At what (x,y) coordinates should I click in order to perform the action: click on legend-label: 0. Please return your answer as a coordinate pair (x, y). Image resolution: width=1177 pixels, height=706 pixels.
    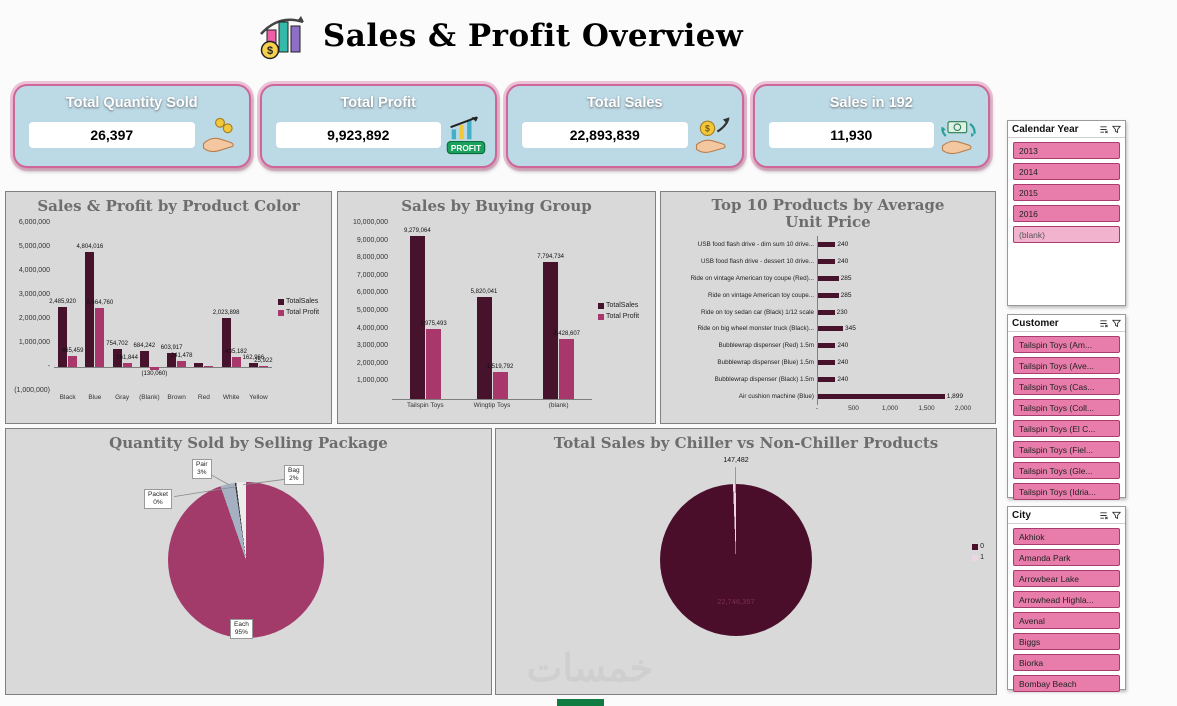
    Looking at the image, I should click on (982, 546).